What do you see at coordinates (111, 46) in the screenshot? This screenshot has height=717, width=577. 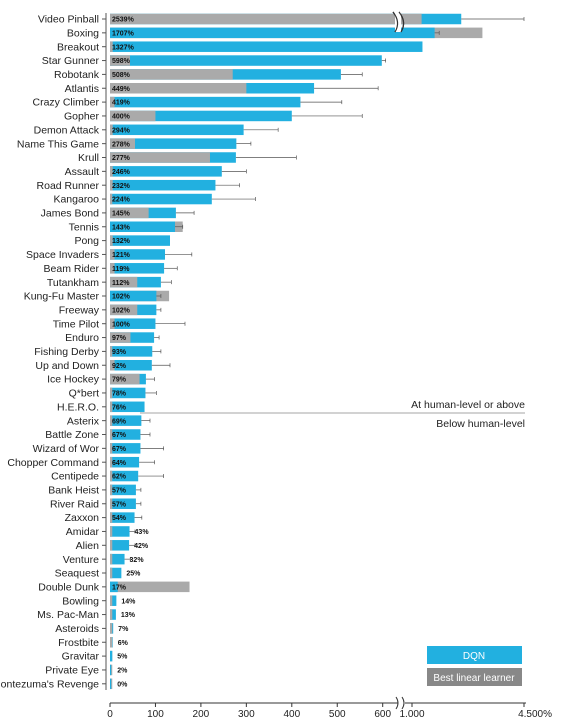 I see `bar-linear-breakout` at bounding box center [111, 46].